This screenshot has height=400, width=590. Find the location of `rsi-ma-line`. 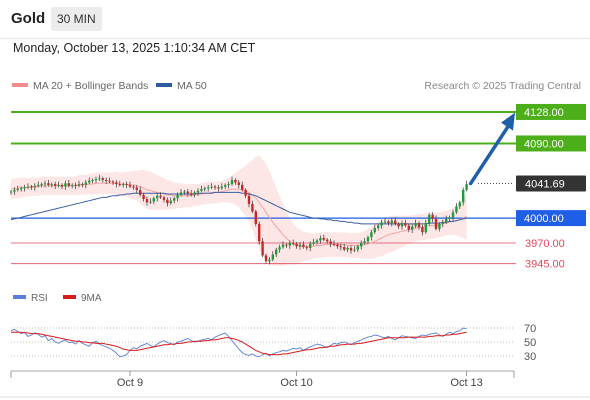

rsi-ma-line is located at coordinates (239, 343).